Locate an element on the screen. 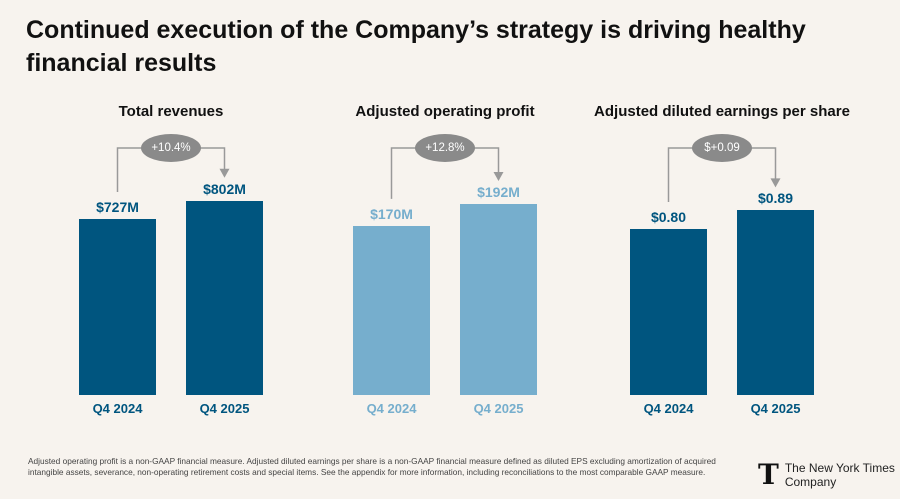 The height and width of the screenshot is (499, 900). value-label: $802M is located at coordinates (224, 188).